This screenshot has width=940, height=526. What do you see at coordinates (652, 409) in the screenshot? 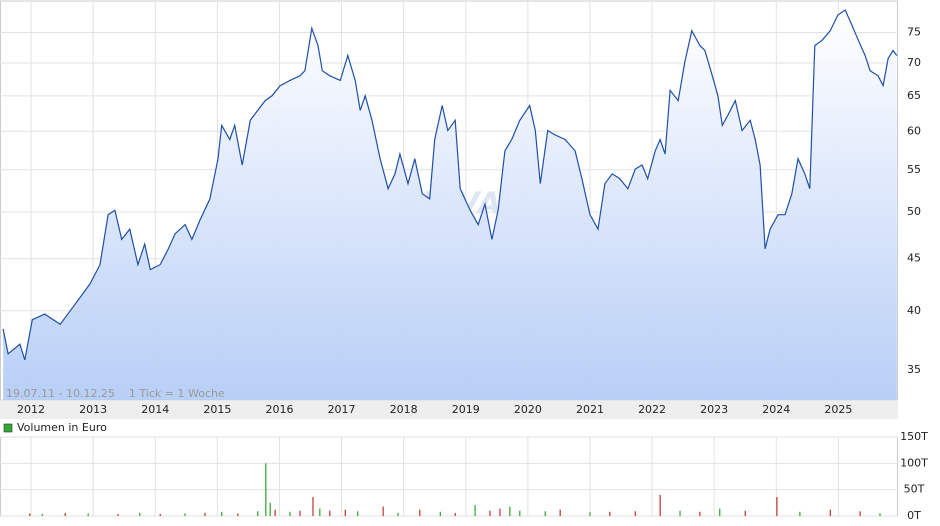
I see `x-tick-label: 2022` at bounding box center [652, 409].